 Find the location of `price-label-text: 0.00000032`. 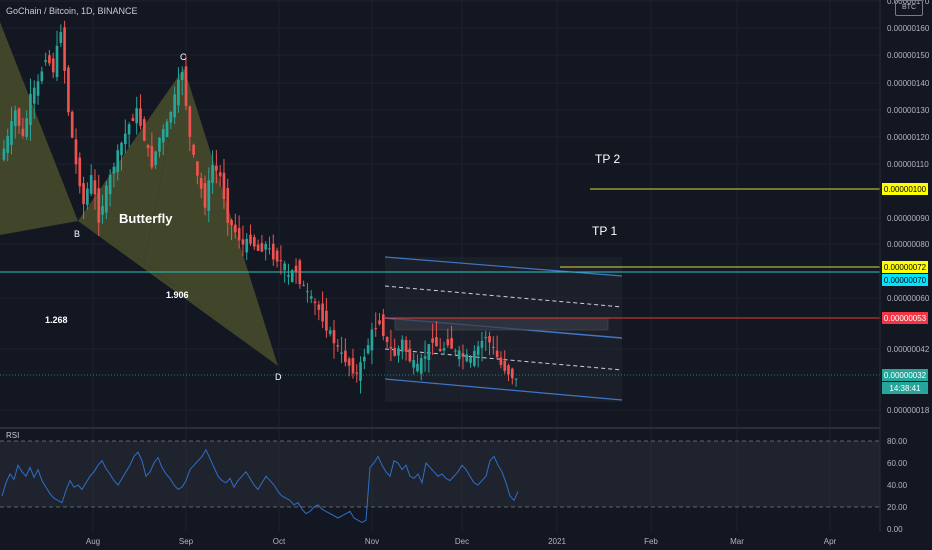

price-label-text: 0.00000032 is located at coordinates (905, 375).